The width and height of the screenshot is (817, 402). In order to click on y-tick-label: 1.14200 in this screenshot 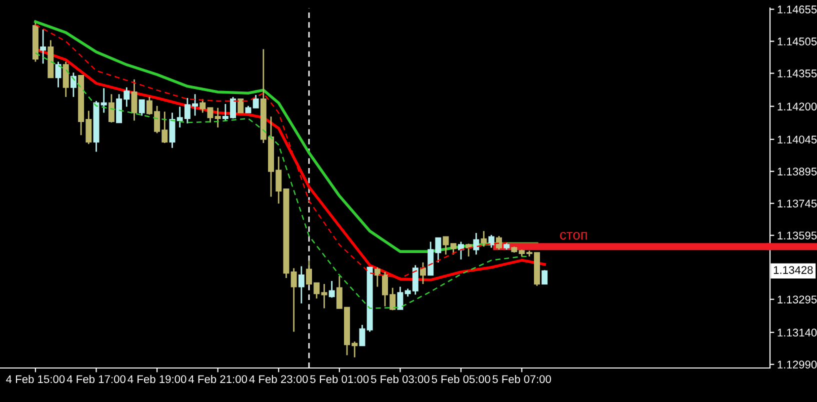, I will do `click(797, 106)`.